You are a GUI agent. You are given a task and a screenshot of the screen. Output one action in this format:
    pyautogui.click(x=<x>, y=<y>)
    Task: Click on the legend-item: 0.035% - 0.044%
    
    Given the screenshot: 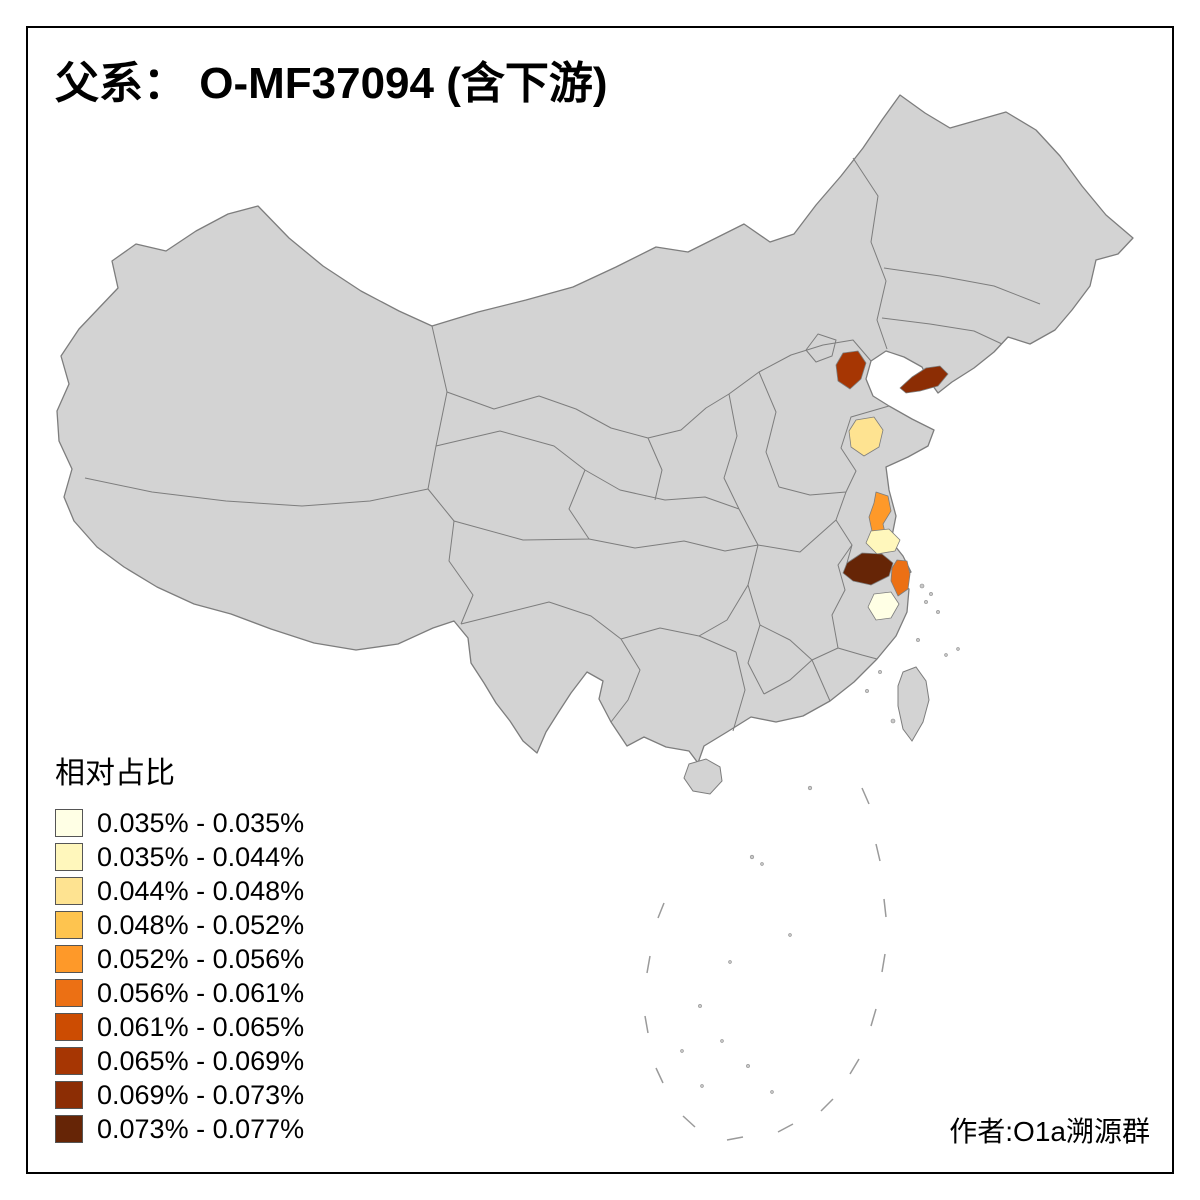 What is the action you would take?
    pyautogui.click(x=179, y=857)
    